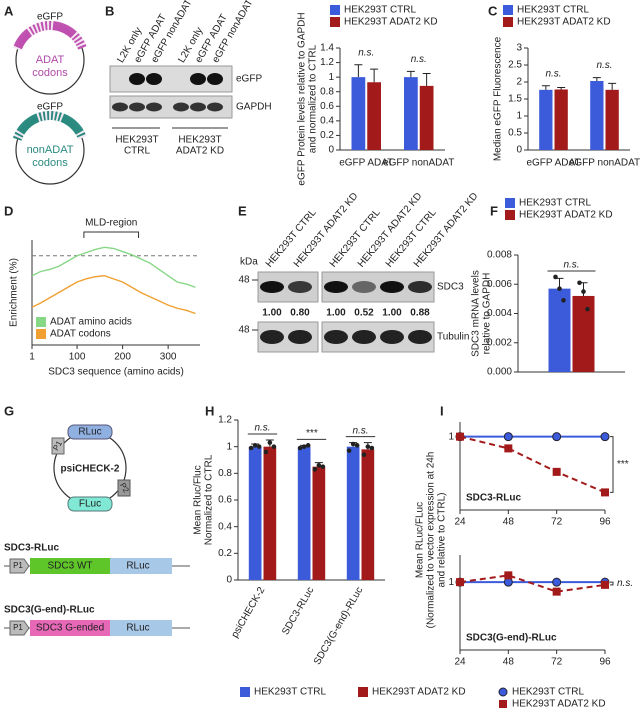 Image resolution: width=644 pixels, height=726 pixels. Describe the element at coordinates (302, 98) in the screenshot. I see `y-axis-label: eGFP Protein levels relative to GAPDH` at that location.